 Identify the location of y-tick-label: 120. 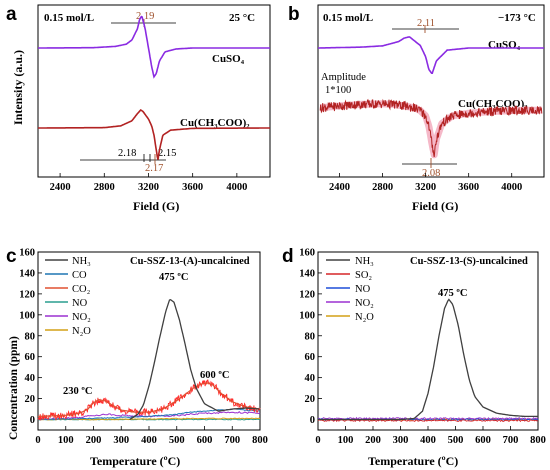
(27, 294).